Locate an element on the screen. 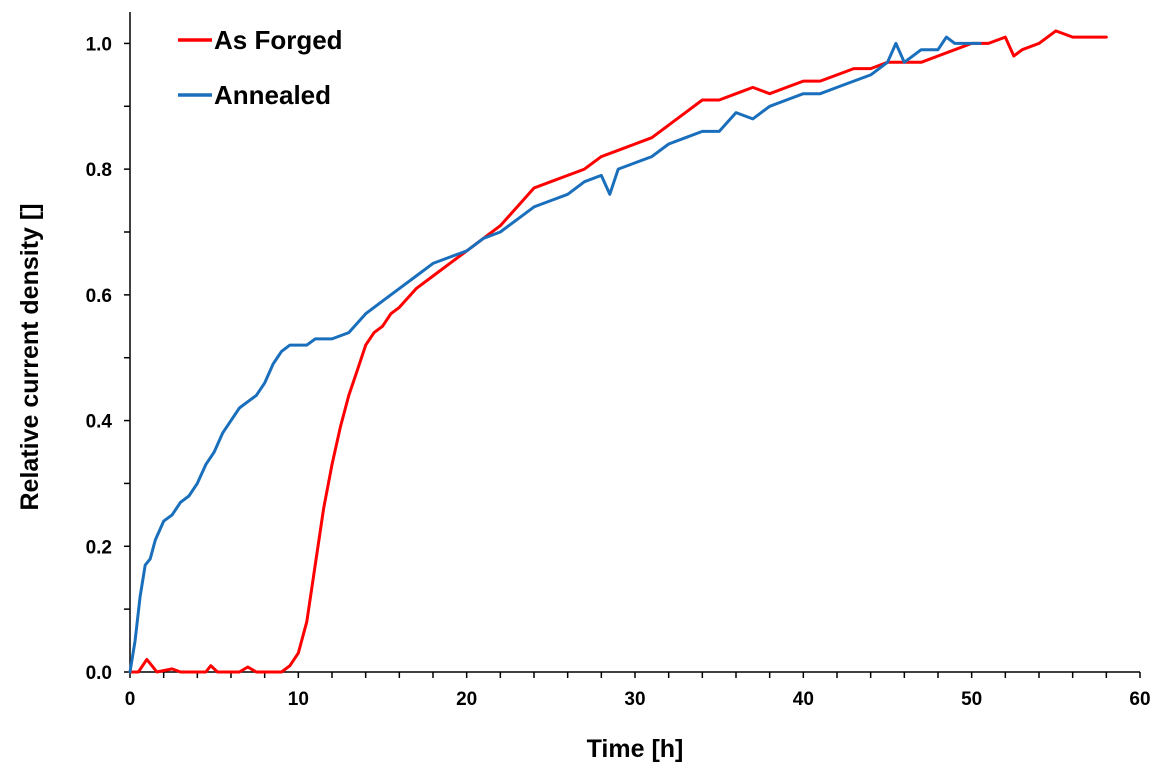 Image resolution: width=1164 pixels, height=769 pixels. y-tick-label: 0.4 is located at coordinates (99, 422).